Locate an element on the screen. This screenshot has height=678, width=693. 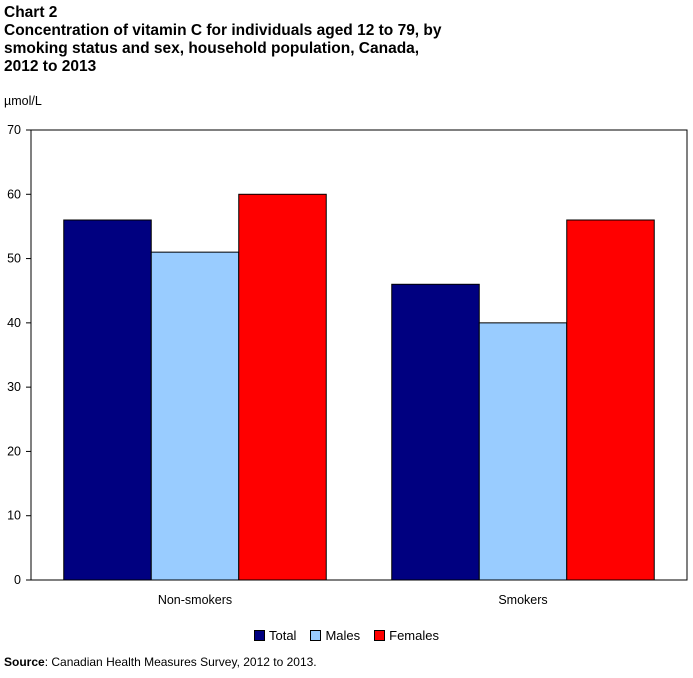
legend-label: Females is located at coordinates (414, 635).